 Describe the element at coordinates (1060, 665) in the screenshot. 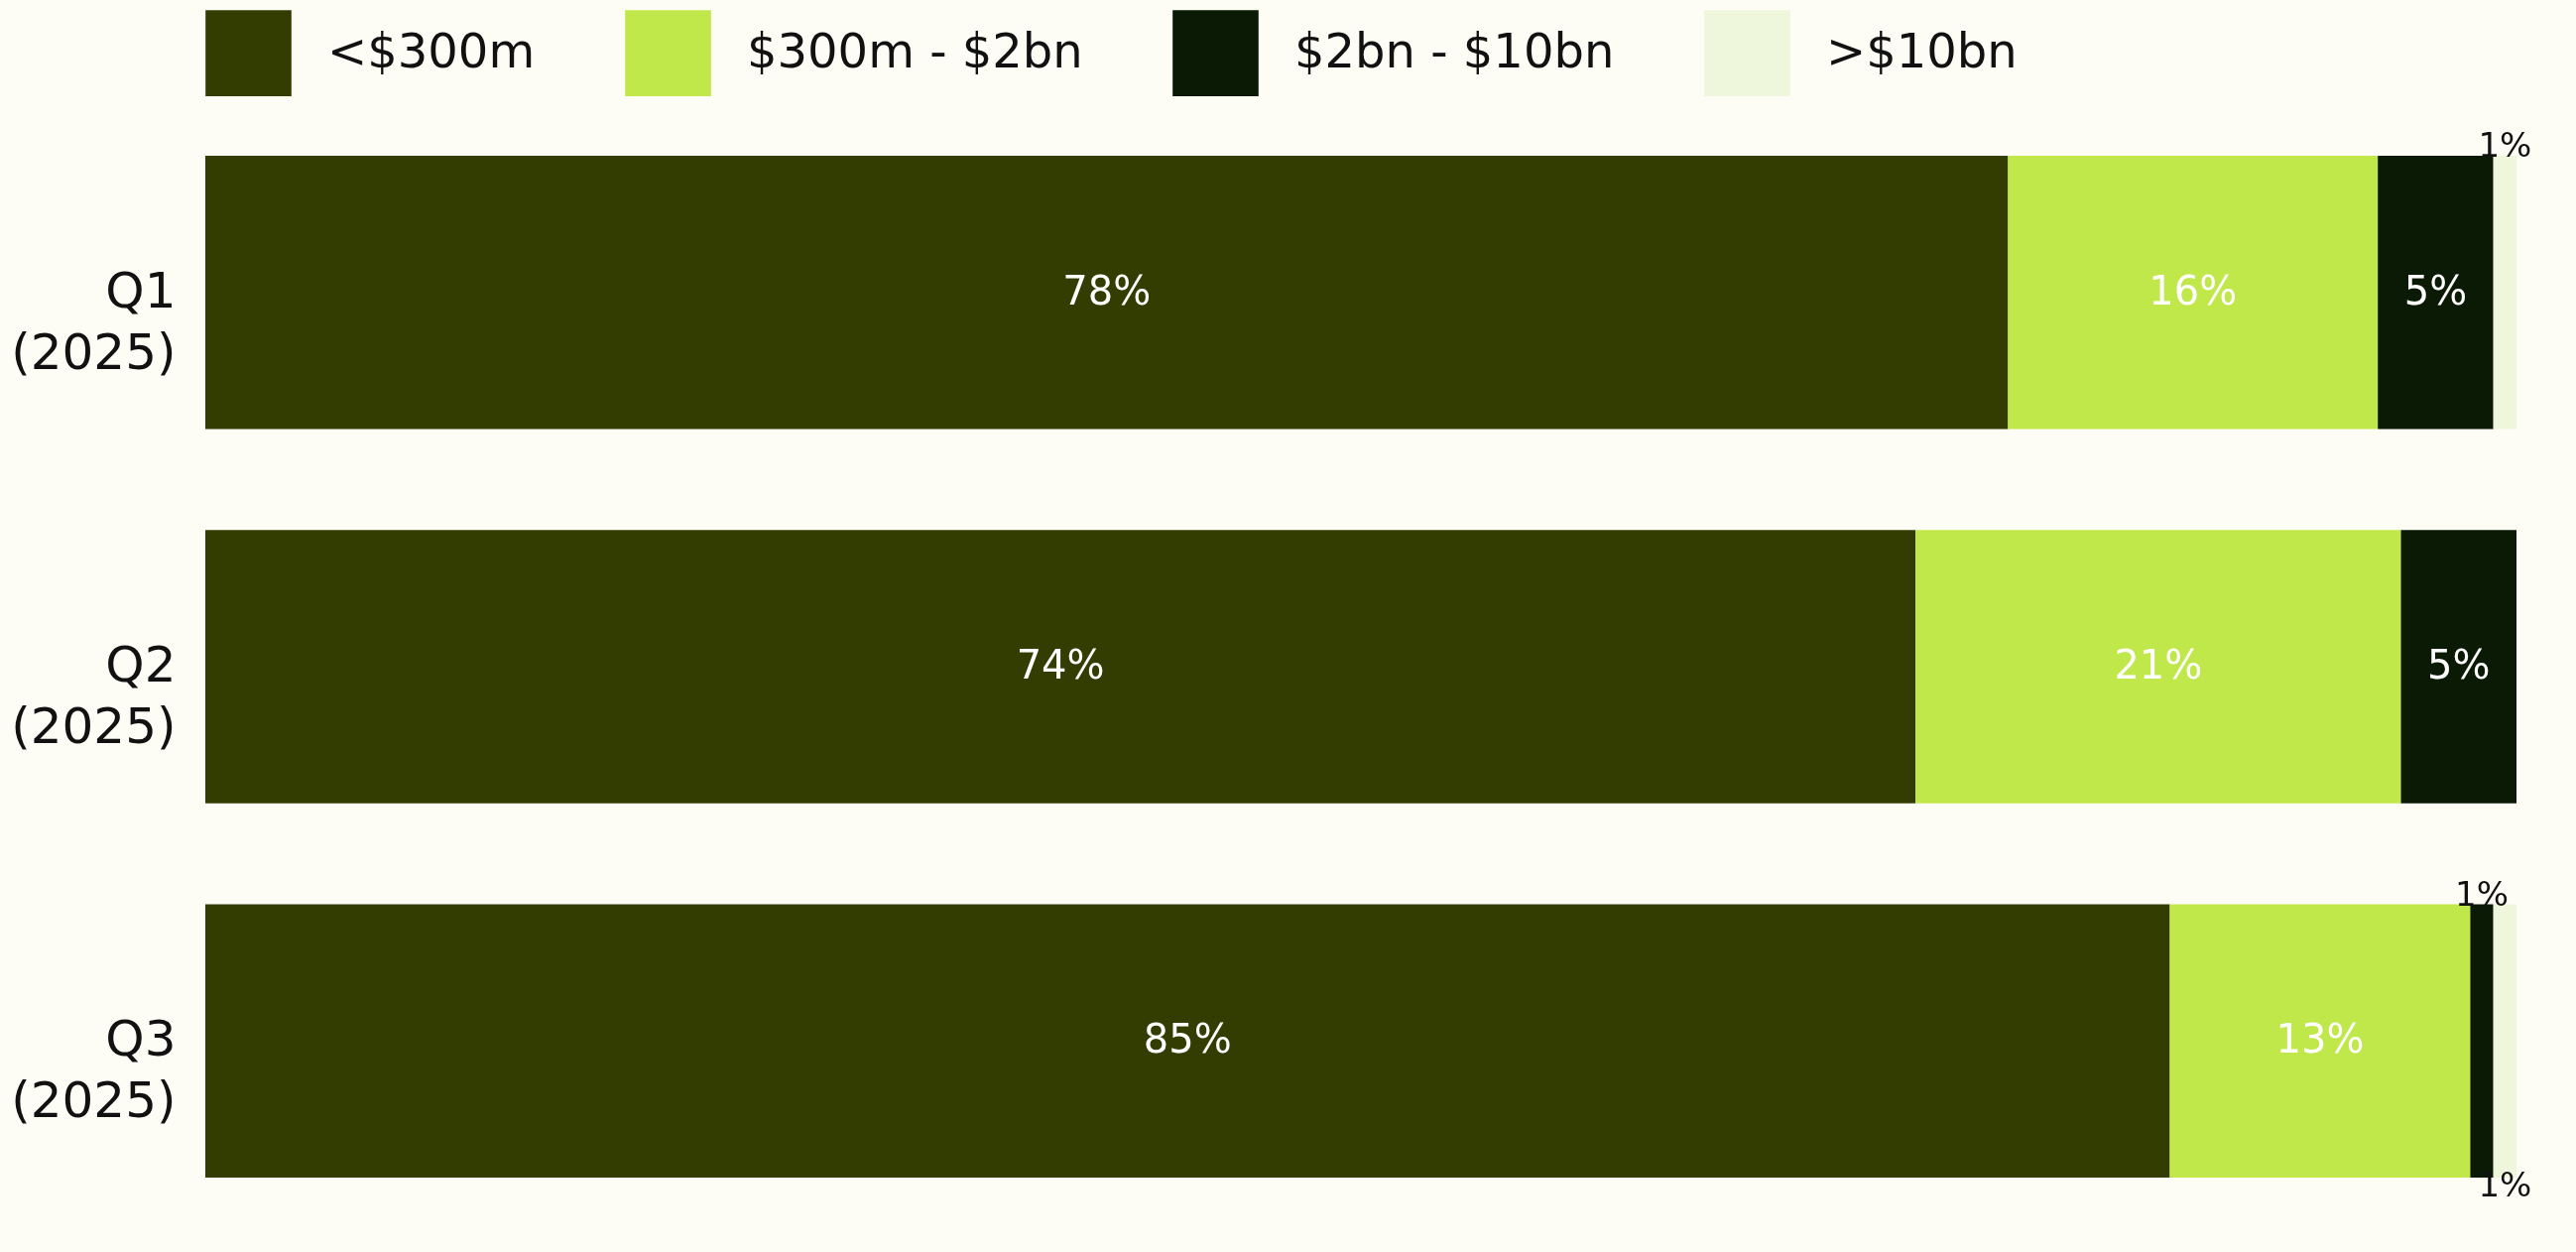

I see `data-label: 74%` at that location.